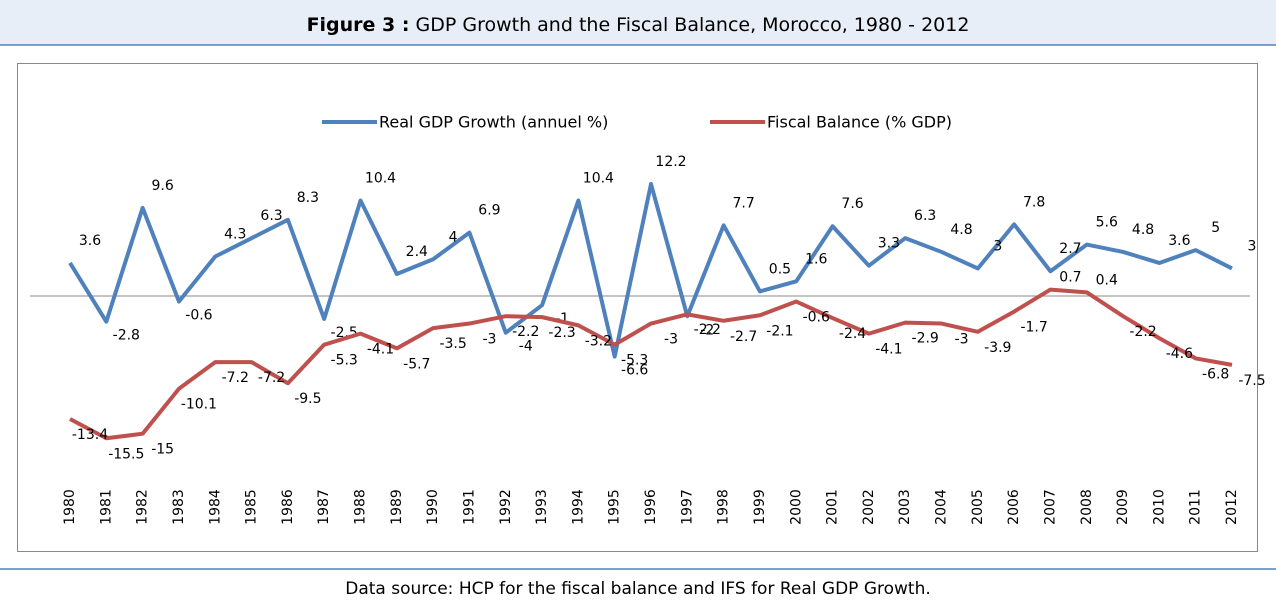  What do you see at coordinates (1070, 278) in the screenshot?
I see `data-label: 0.7` at bounding box center [1070, 278].